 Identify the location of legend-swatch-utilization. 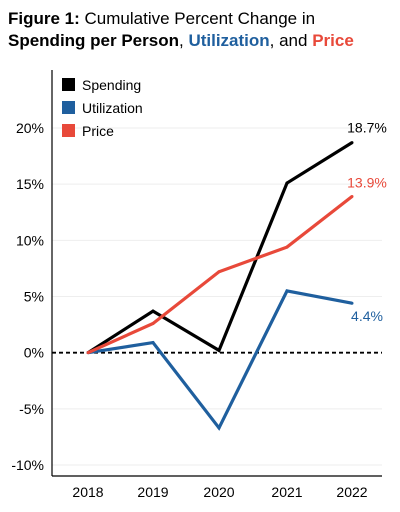
(68, 107).